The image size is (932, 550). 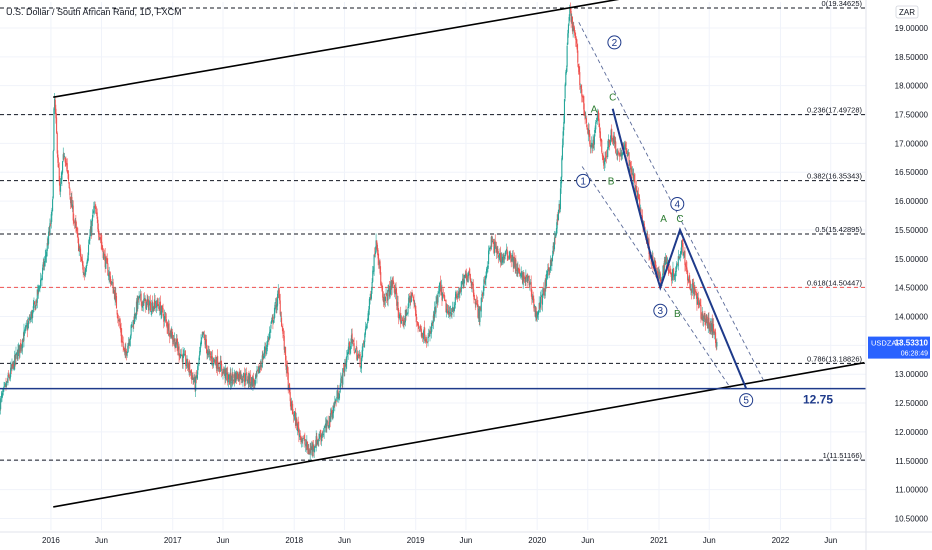 What do you see at coordinates (912, 115) in the screenshot?
I see `y-tick-label: 17.50000` at bounding box center [912, 115].